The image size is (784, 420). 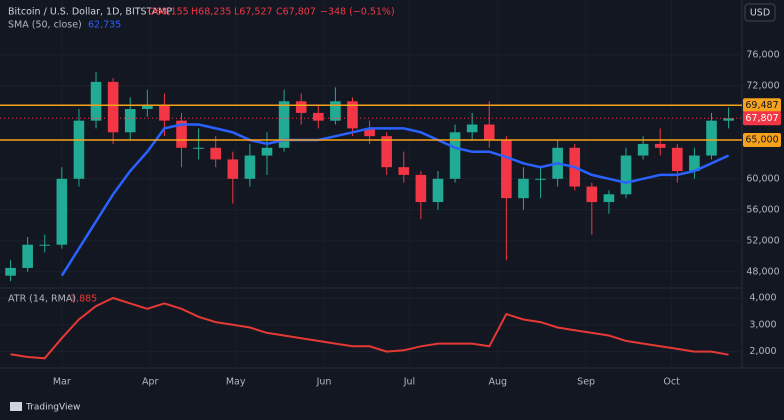 What do you see at coordinates (150, 382) in the screenshot?
I see `x-tick-label: Apr` at bounding box center [150, 382].